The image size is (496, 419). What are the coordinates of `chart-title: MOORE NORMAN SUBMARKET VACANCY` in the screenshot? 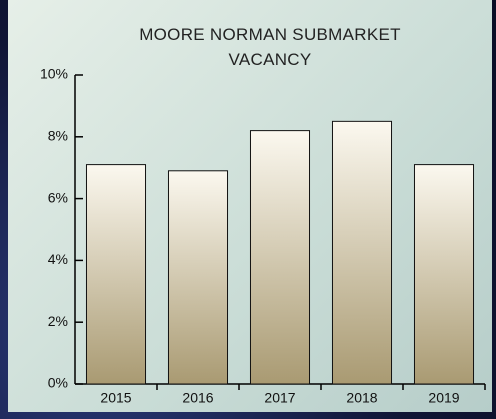 It's located at (270, 47).